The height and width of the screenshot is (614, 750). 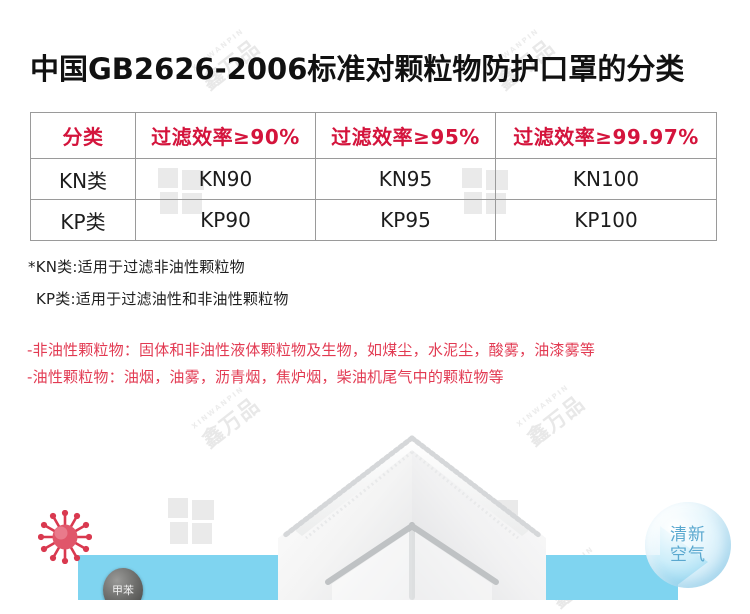 I want to click on cell-category-kn: KN类, so click(x=83, y=179).